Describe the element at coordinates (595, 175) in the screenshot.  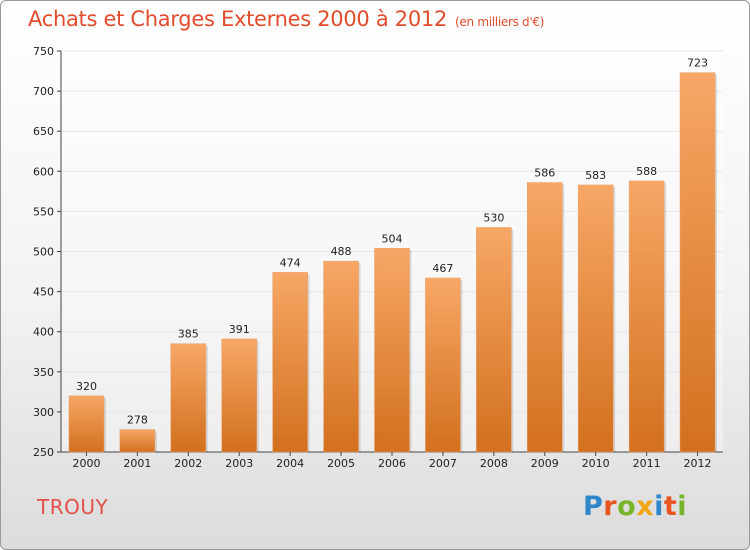
I see `value-label-2010: 583` at that location.